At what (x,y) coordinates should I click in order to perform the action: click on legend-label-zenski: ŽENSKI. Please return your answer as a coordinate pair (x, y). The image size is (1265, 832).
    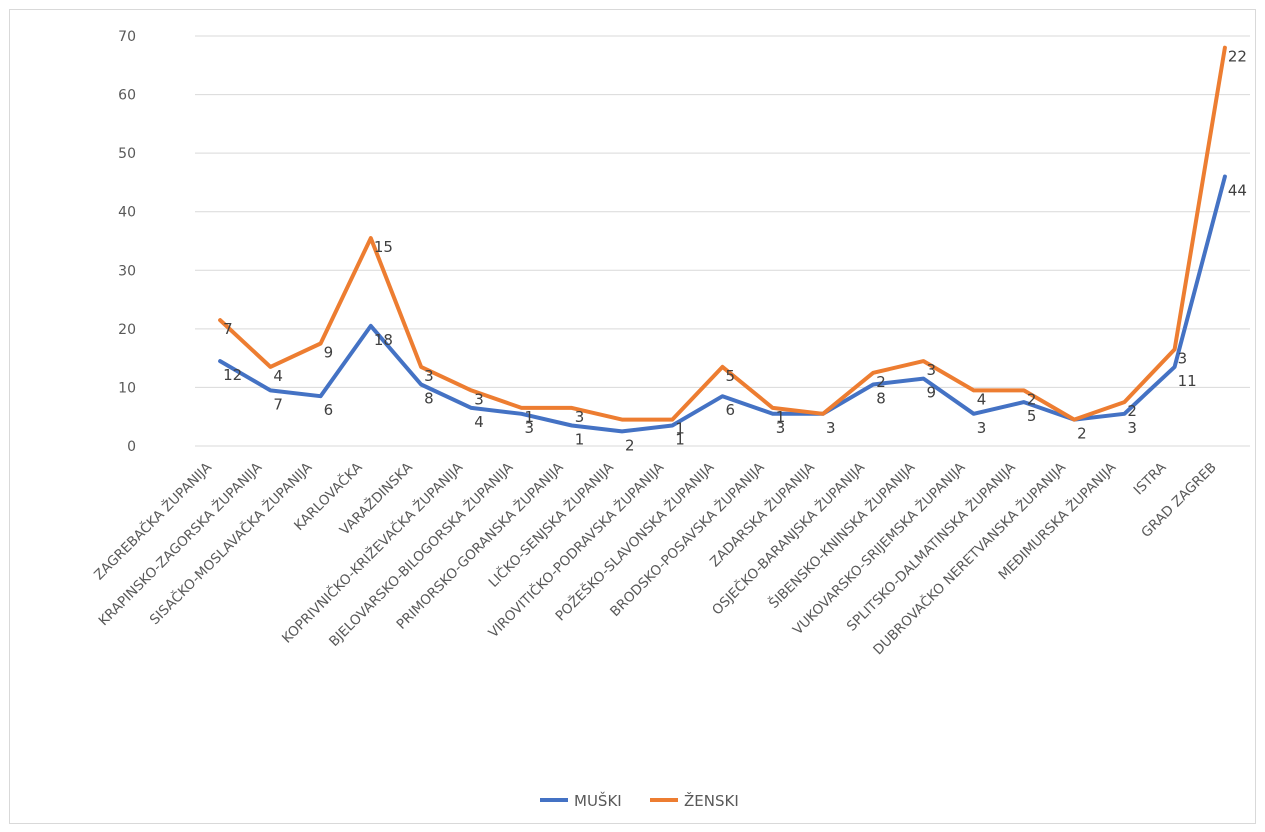
    Looking at the image, I should click on (711, 800).